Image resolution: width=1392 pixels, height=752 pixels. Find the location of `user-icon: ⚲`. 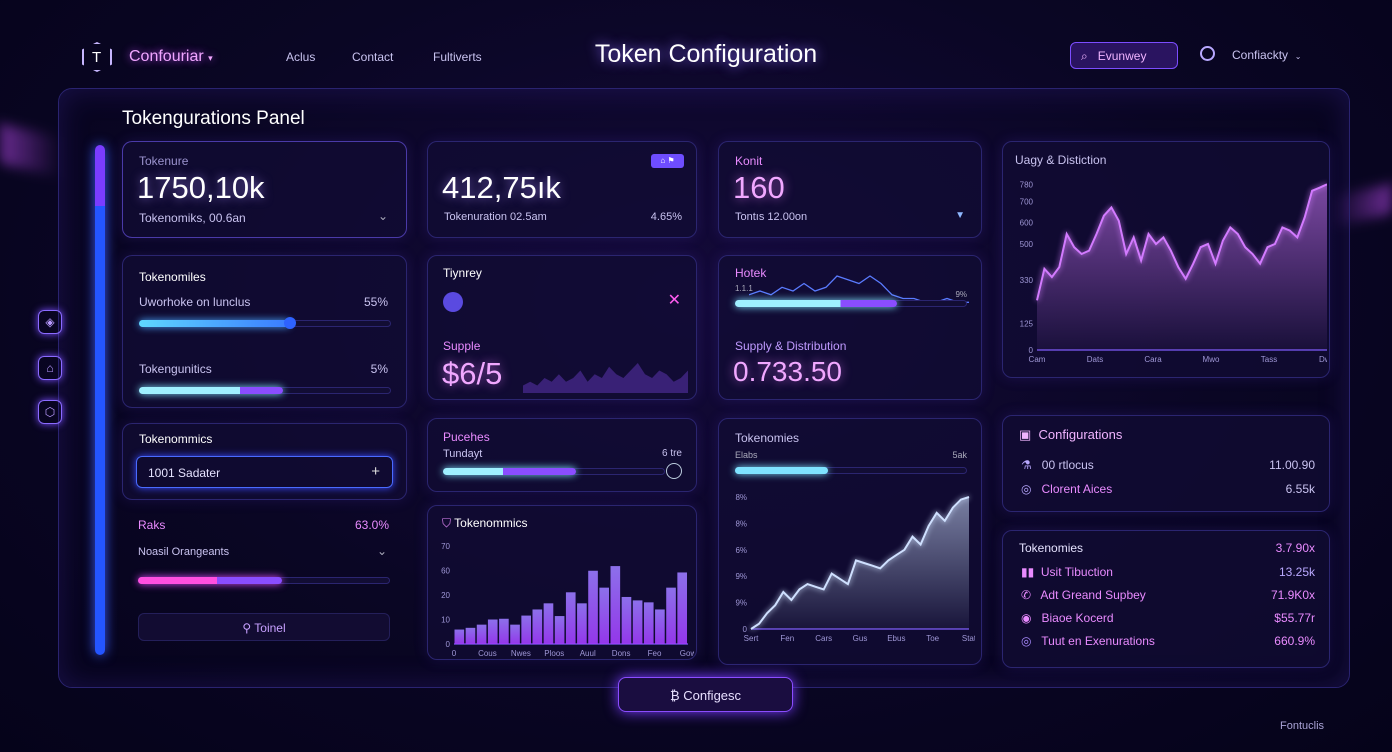

user-icon: ⚲ is located at coordinates (247, 628).